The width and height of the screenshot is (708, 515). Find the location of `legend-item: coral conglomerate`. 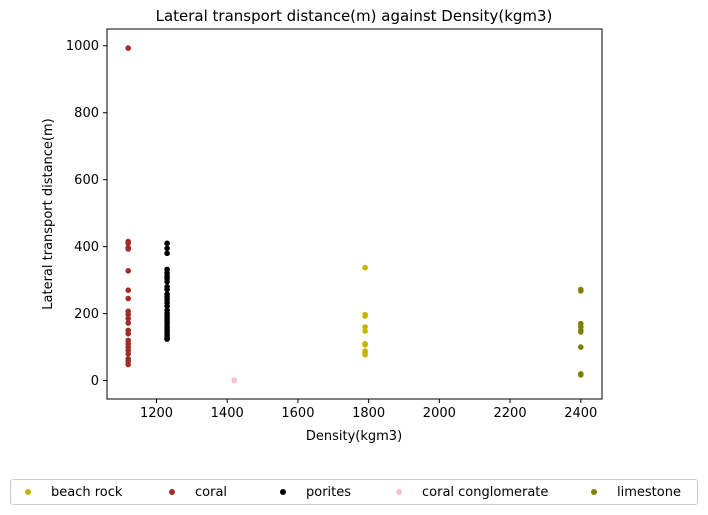

legend-item: coral conglomerate is located at coordinates (472, 492).